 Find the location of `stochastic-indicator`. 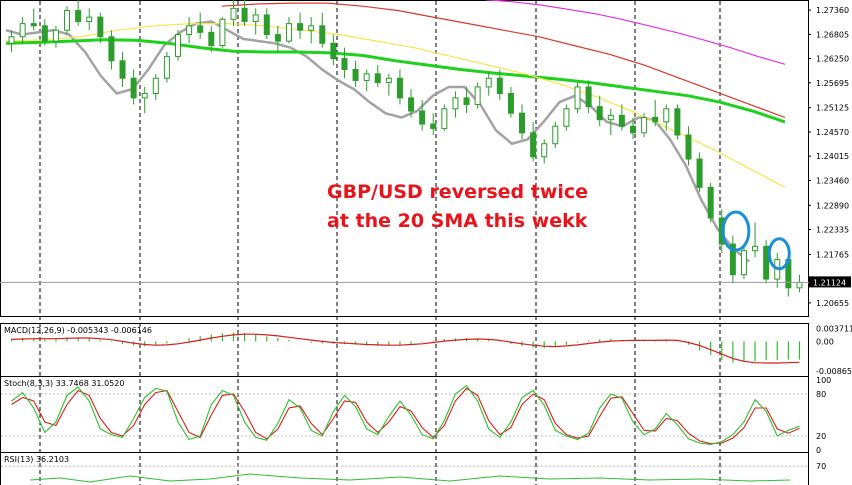

stochastic-indicator is located at coordinates (404, 414).